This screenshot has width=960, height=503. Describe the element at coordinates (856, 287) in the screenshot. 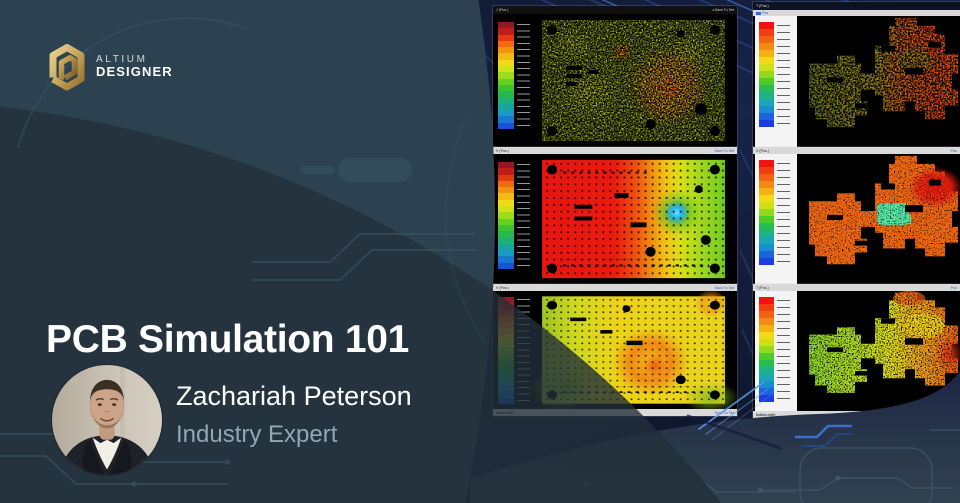

I see `window-titlebar: T (Pos.) Pos` at that location.